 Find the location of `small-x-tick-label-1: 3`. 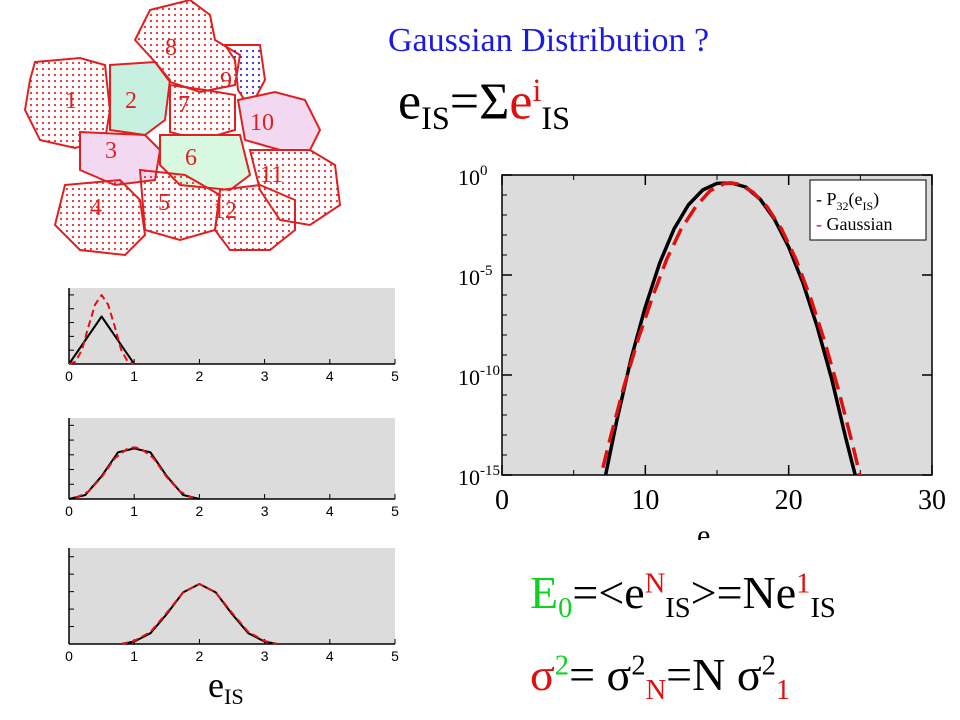

small-x-tick-label-1: 3 is located at coordinates (265, 376).